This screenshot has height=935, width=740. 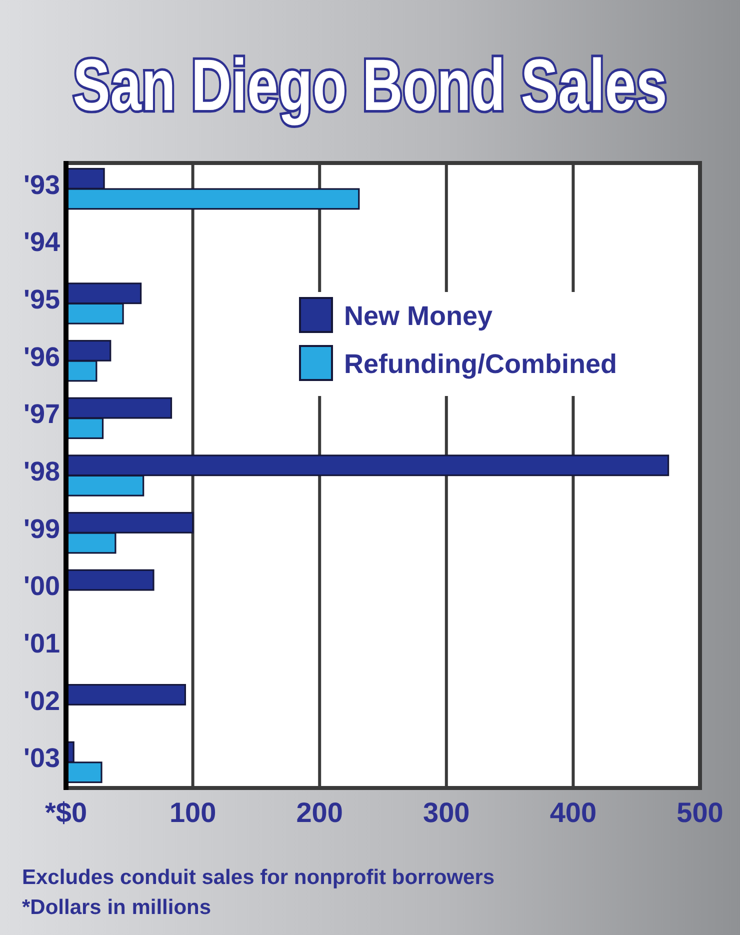 I want to click on y-tick-label: '01, so click(x=42, y=643).